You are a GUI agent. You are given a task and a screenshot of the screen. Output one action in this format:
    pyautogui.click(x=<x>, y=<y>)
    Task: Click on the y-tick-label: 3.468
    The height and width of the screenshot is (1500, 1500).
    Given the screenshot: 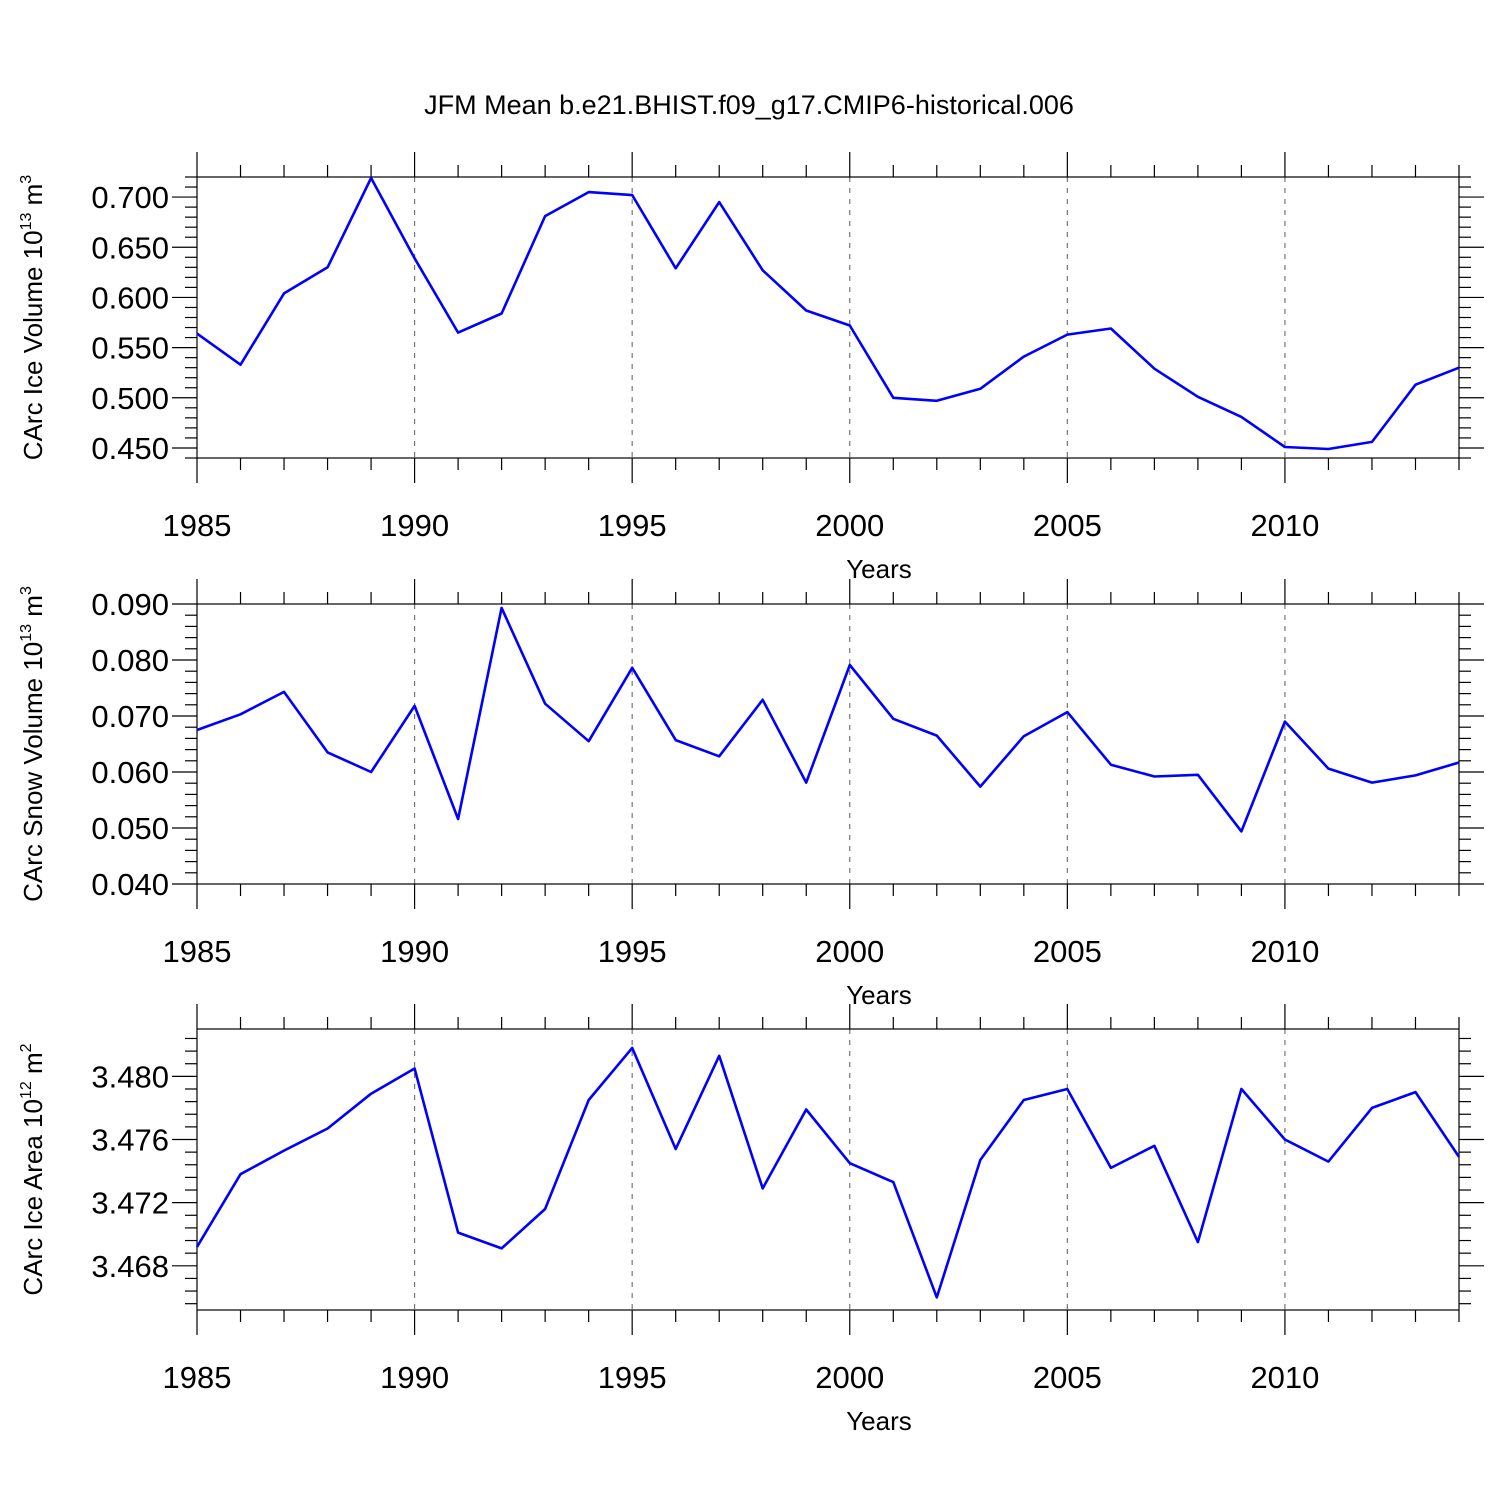 What is the action you would take?
    pyautogui.click(x=130, y=1266)
    